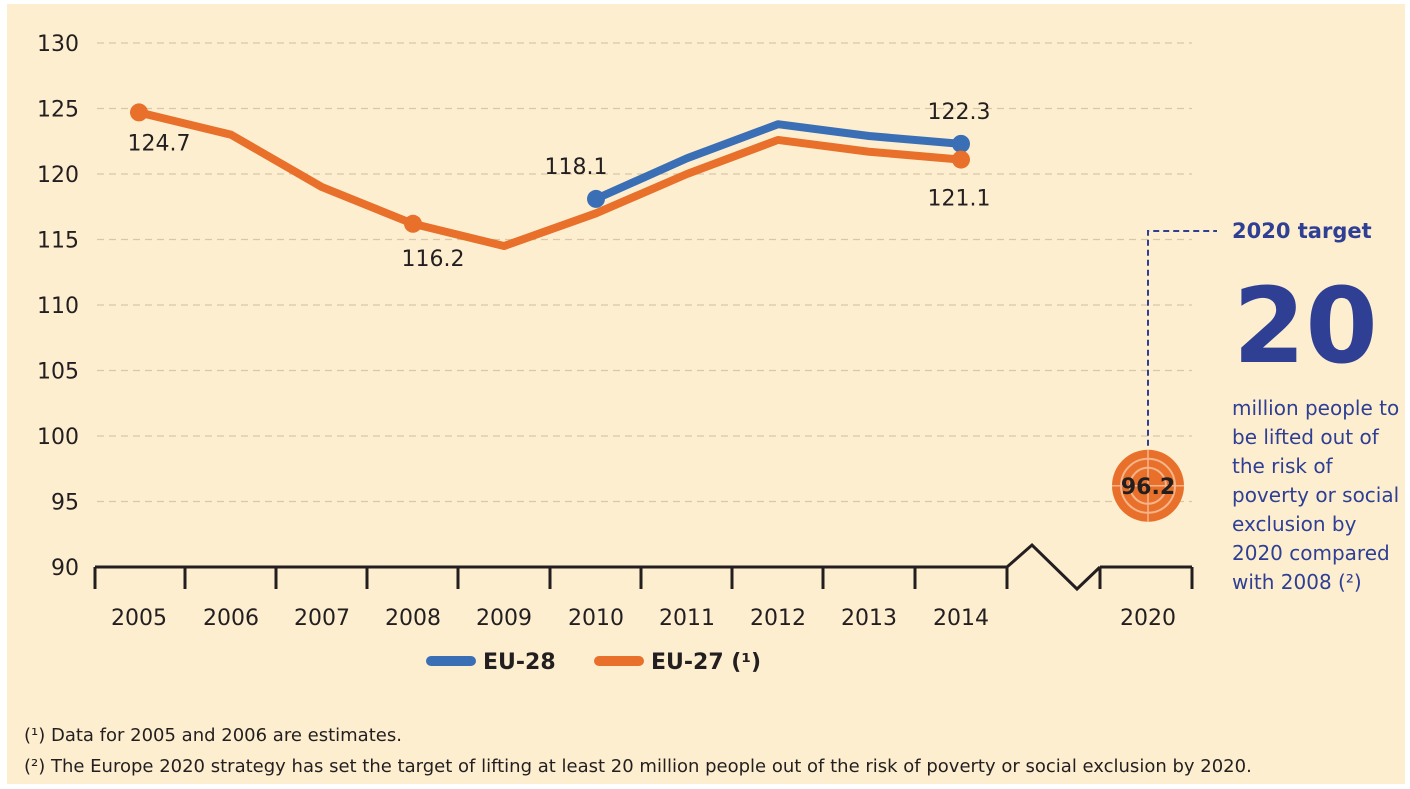 Image resolution: width=1410 pixels, height=789 pixels. What do you see at coordinates (596, 618) in the screenshot?
I see `x-tick-label: 2010` at bounding box center [596, 618].